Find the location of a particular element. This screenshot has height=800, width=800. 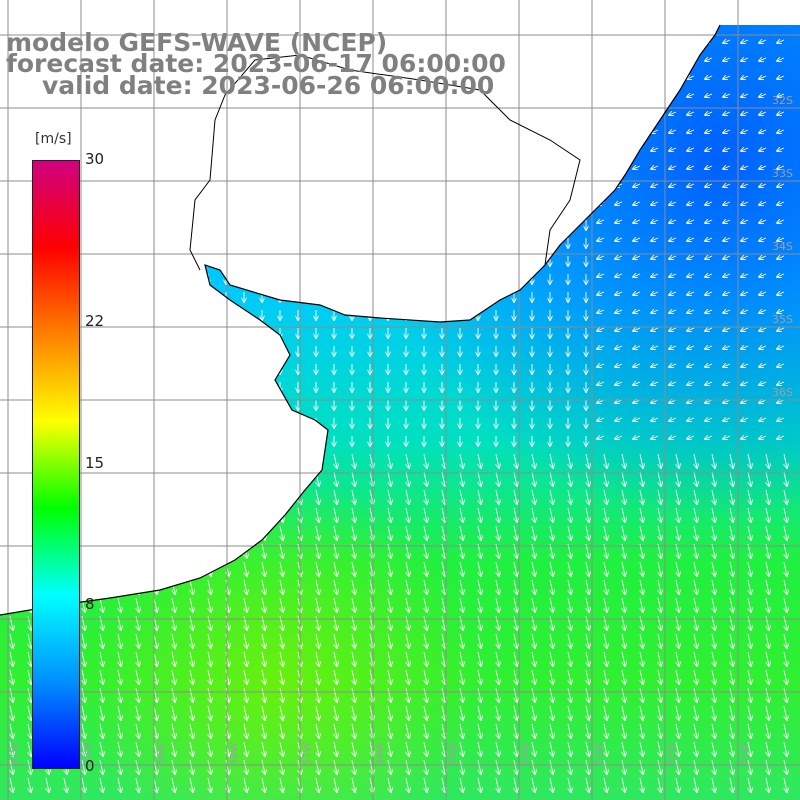

colorbar-tick-label: 15 is located at coordinates (95, 462).